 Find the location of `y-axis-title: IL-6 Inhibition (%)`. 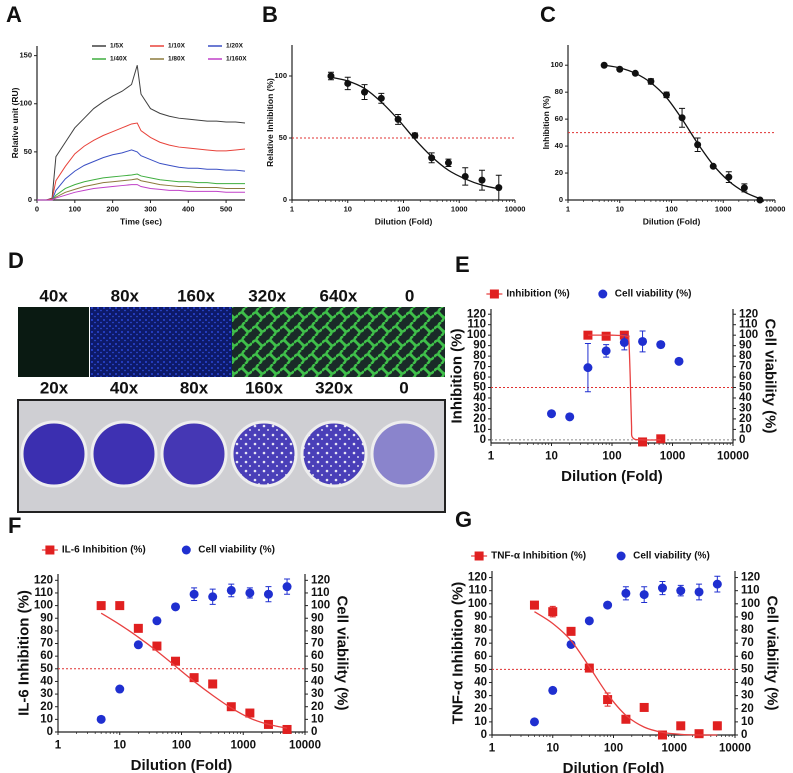

y-axis-title: IL-6 Inhibition (%) is located at coordinates (23, 653).